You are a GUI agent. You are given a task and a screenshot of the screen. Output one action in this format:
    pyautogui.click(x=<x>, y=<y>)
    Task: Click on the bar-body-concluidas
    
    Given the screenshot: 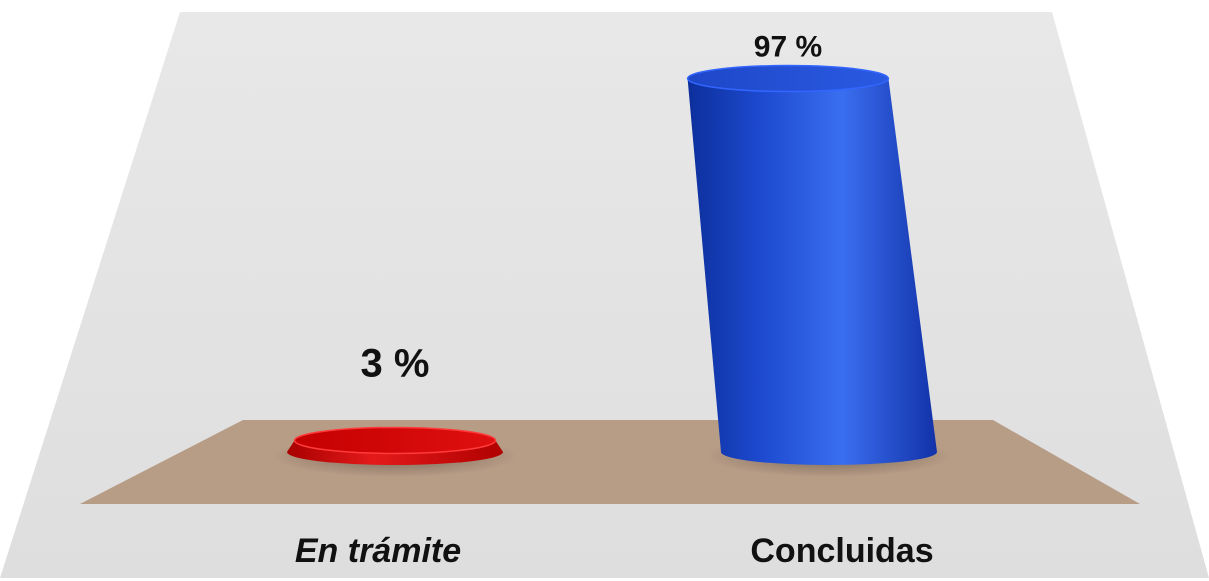 What is the action you would take?
    pyautogui.click(x=812, y=272)
    